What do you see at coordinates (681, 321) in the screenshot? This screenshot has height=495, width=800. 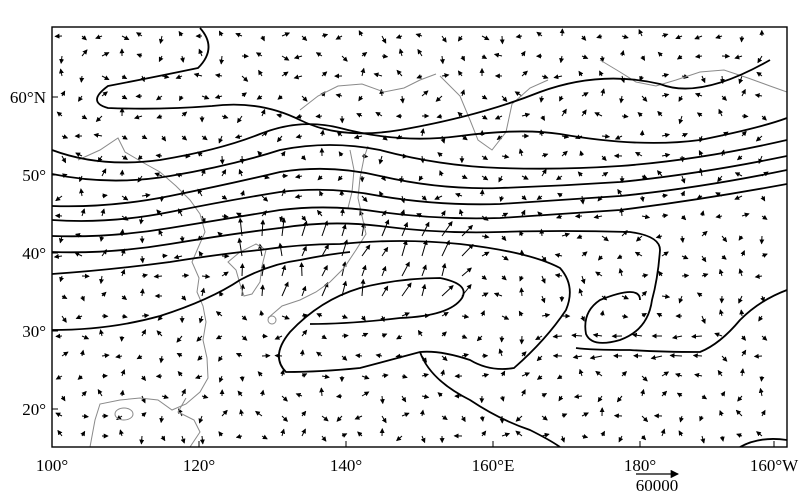 I see `contour-east-low` at bounding box center [681, 321].